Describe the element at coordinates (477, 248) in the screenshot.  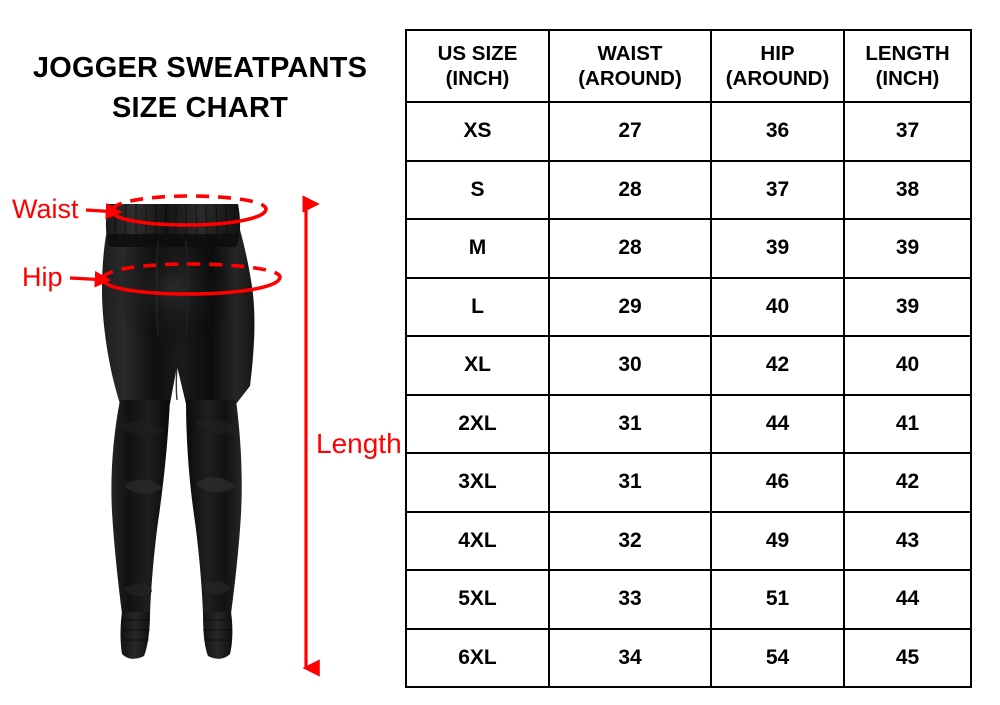
I see `cell-size: M` at that location.